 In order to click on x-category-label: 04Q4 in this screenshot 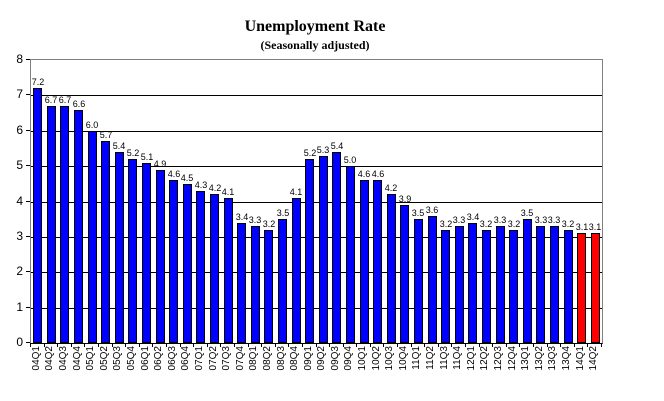, I will do `click(77, 358)`.